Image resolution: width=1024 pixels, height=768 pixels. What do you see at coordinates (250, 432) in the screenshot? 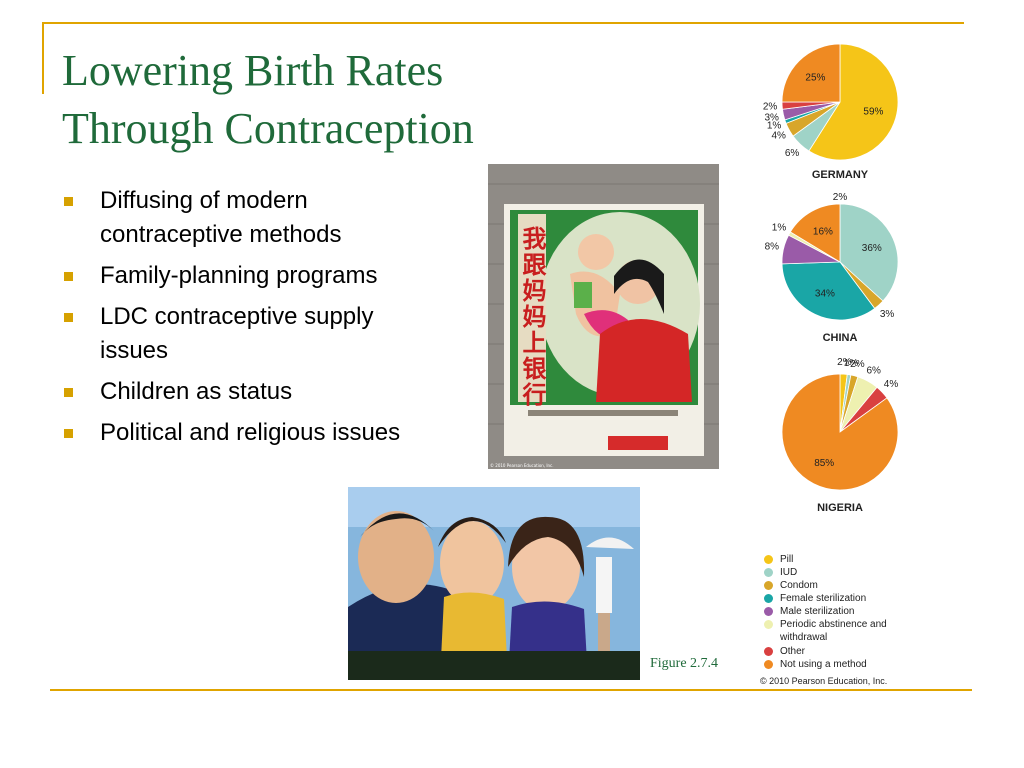
I see `bullet-text: Political and religious issues` at bounding box center [250, 432].